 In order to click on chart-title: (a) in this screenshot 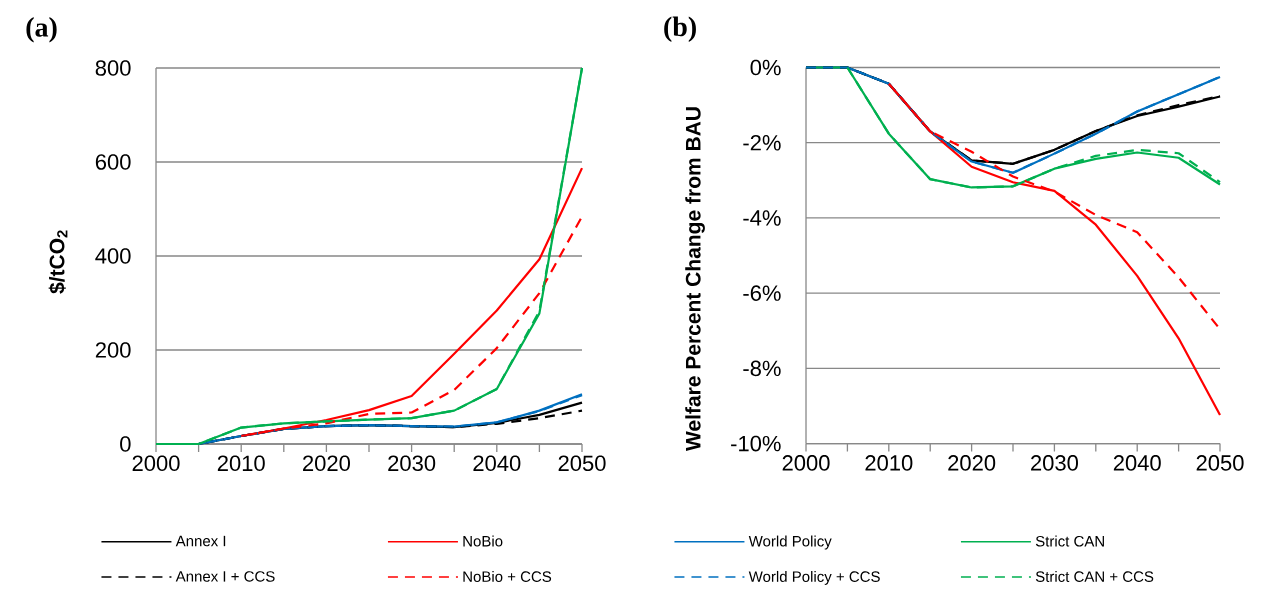, I will do `click(41, 30)`.